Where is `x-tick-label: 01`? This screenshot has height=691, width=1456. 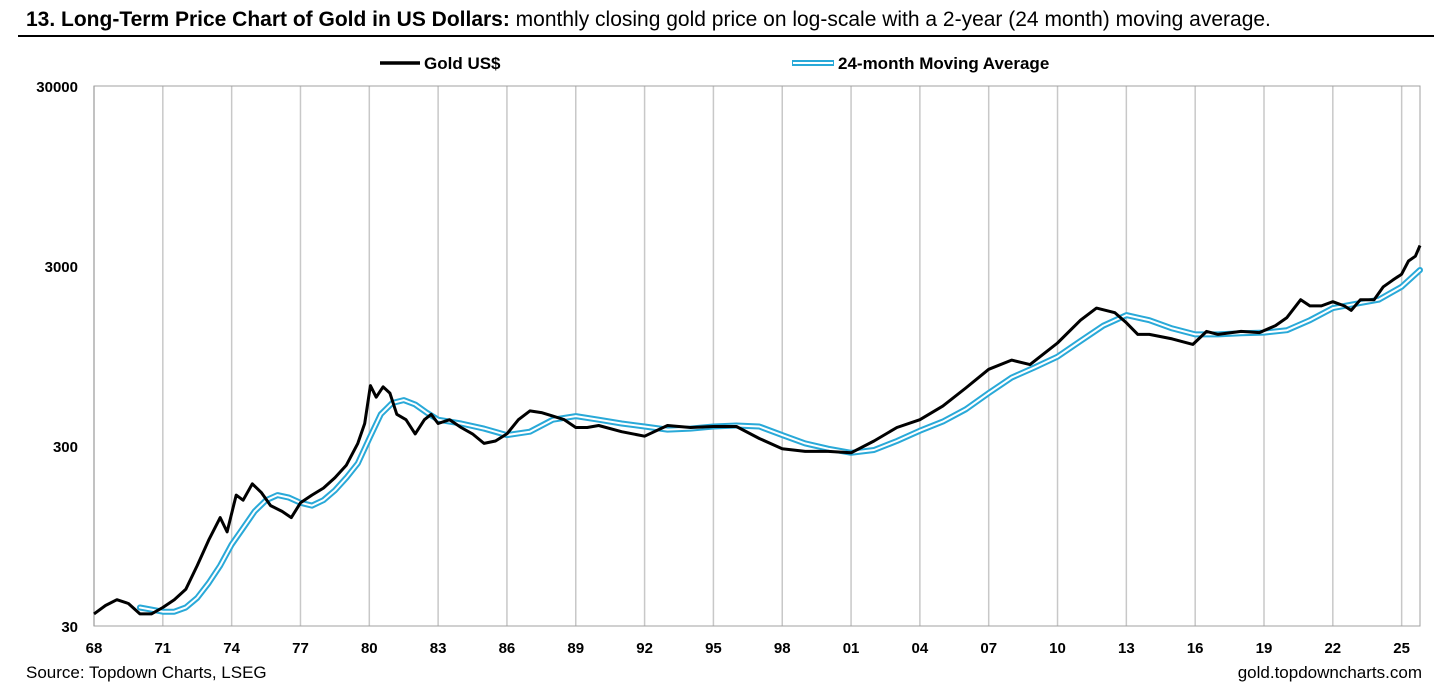
x-tick-label: 01 is located at coordinates (851, 648).